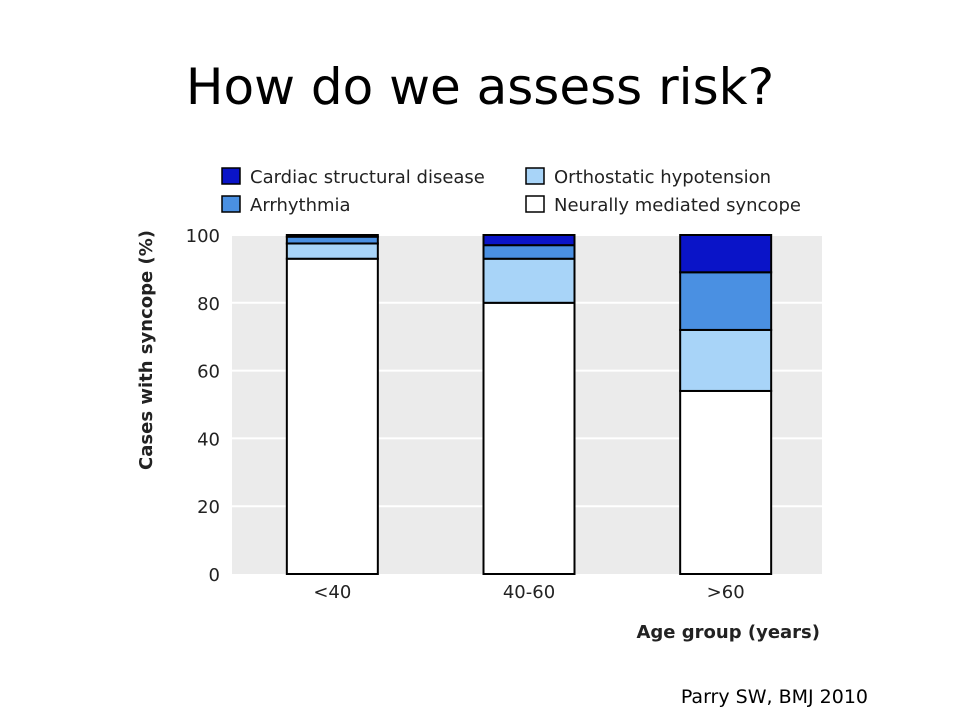 Image resolution: width=960 pixels, height=720 pixels. Describe the element at coordinates (214, 575) in the screenshot. I see `y-tick-label: 0` at that location.